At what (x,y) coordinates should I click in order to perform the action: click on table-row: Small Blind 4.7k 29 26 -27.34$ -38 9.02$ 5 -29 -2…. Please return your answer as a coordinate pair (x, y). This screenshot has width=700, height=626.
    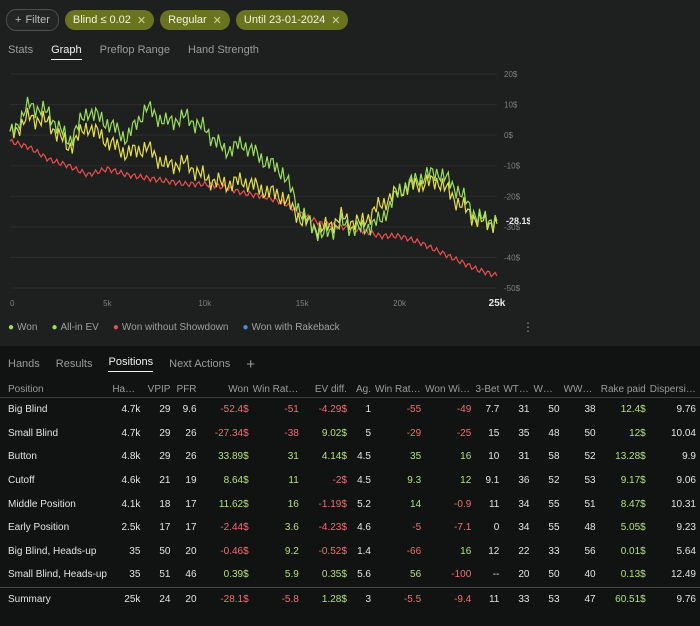
    Looking at the image, I should click on (350, 434).